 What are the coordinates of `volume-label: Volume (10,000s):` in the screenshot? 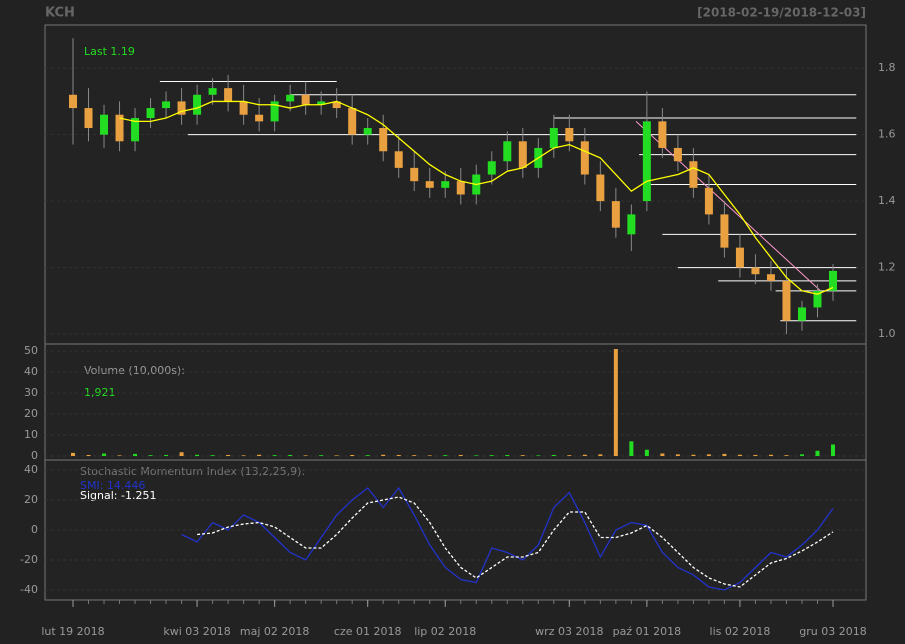 It's located at (134, 370).